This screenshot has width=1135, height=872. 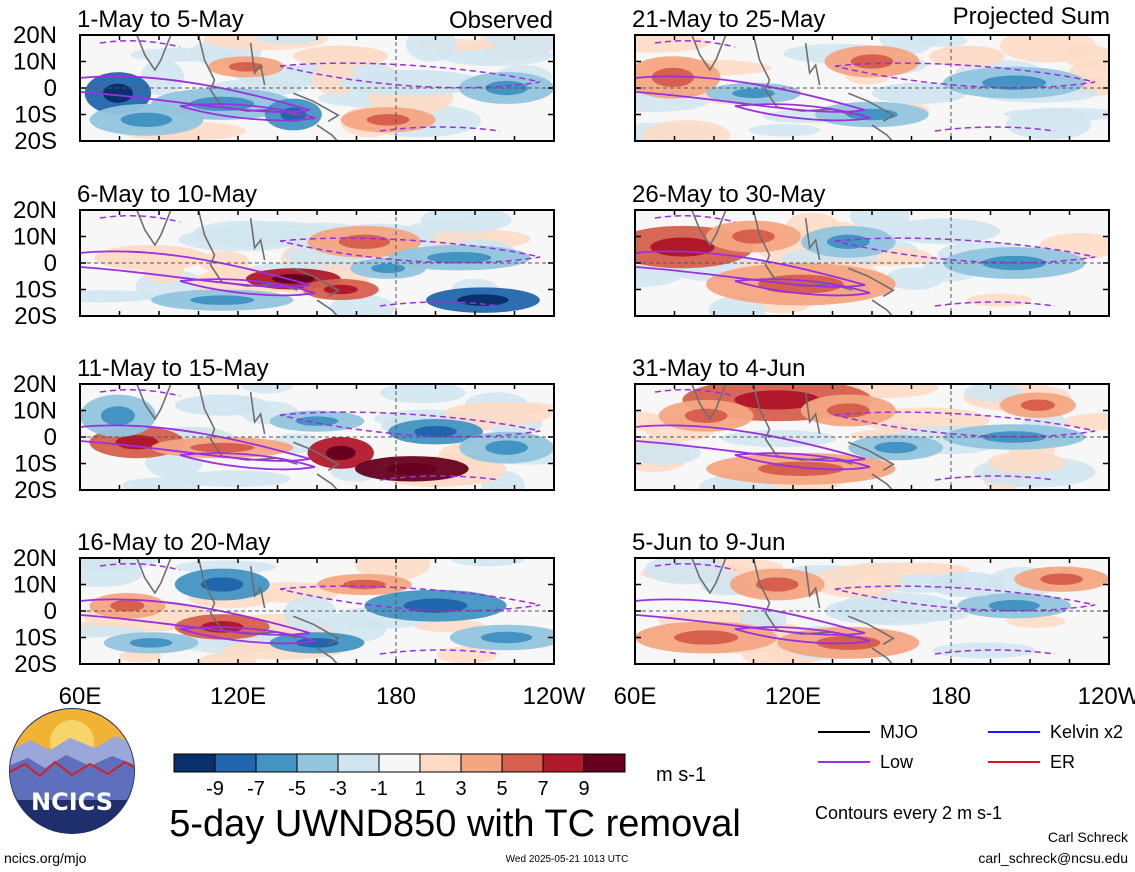 What do you see at coordinates (379, 789) in the screenshot?
I see `colorbar-tick-label: -1` at bounding box center [379, 789].